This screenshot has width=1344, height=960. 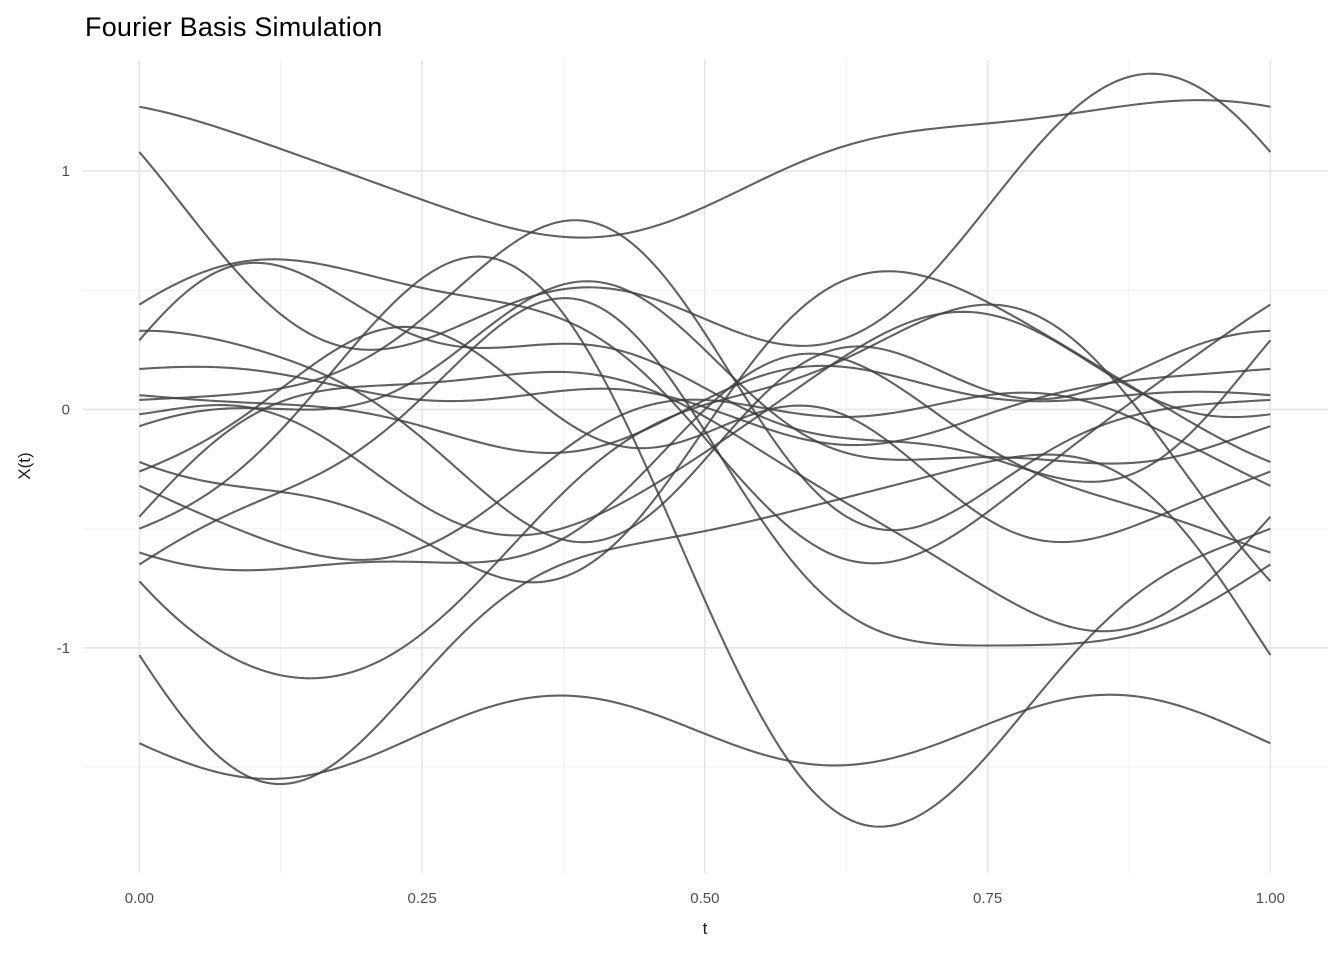 I want to click on y-tick-label: 0, so click(x=66, y=410).